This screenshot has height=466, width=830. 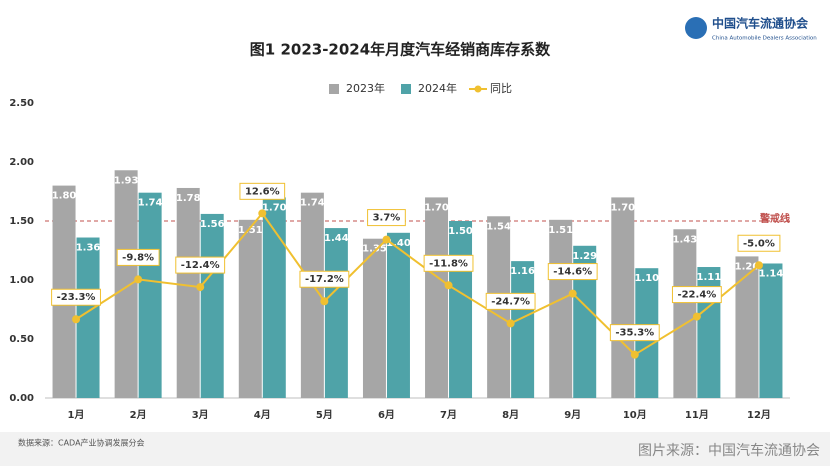 What do you see at coordinates (635, 415) in the screenshot?
I see `x-tick-label: 10月` at bounding box center [635, 415].